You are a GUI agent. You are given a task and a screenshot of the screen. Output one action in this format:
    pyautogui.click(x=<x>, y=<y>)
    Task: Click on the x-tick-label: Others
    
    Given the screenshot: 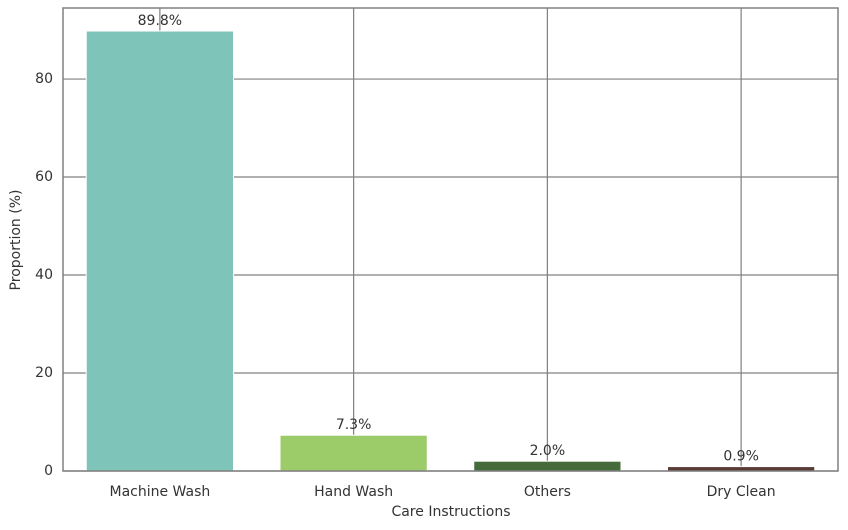 What is the action you would take?
    pyautogui.click(x=547, y=492)
    